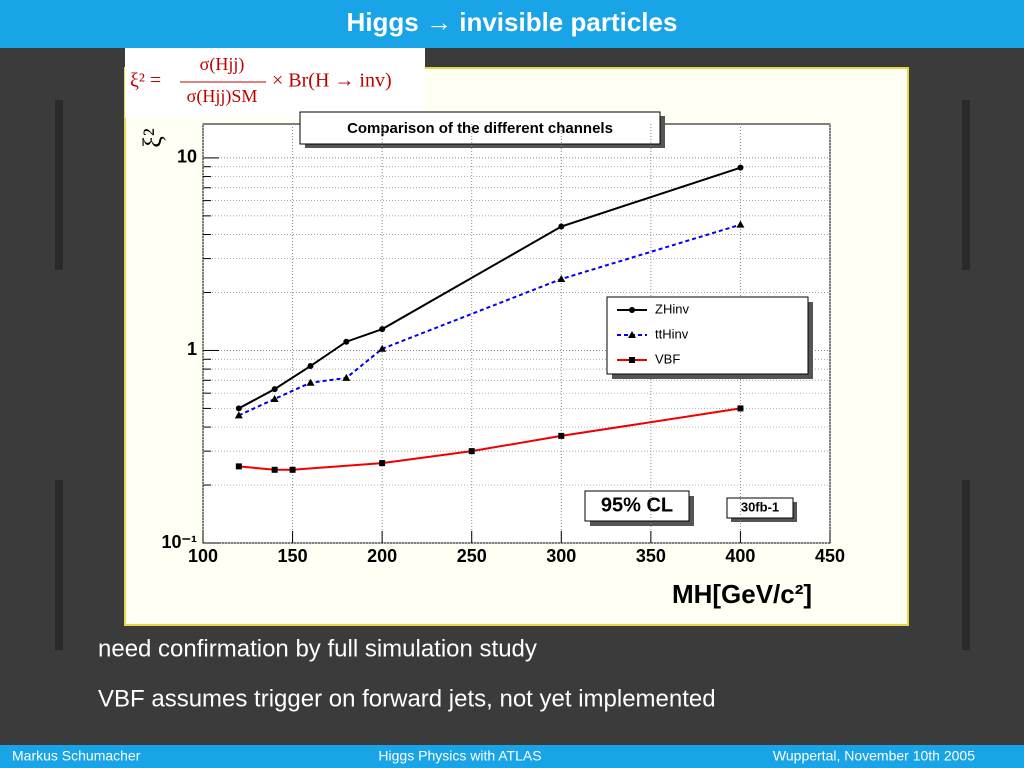  I want to click on x-tick-label: 450, so click(830, 556).